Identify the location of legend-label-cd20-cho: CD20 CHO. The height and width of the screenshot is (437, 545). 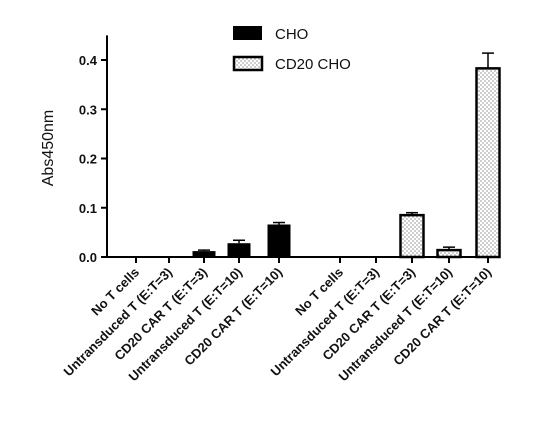
(313, 64).